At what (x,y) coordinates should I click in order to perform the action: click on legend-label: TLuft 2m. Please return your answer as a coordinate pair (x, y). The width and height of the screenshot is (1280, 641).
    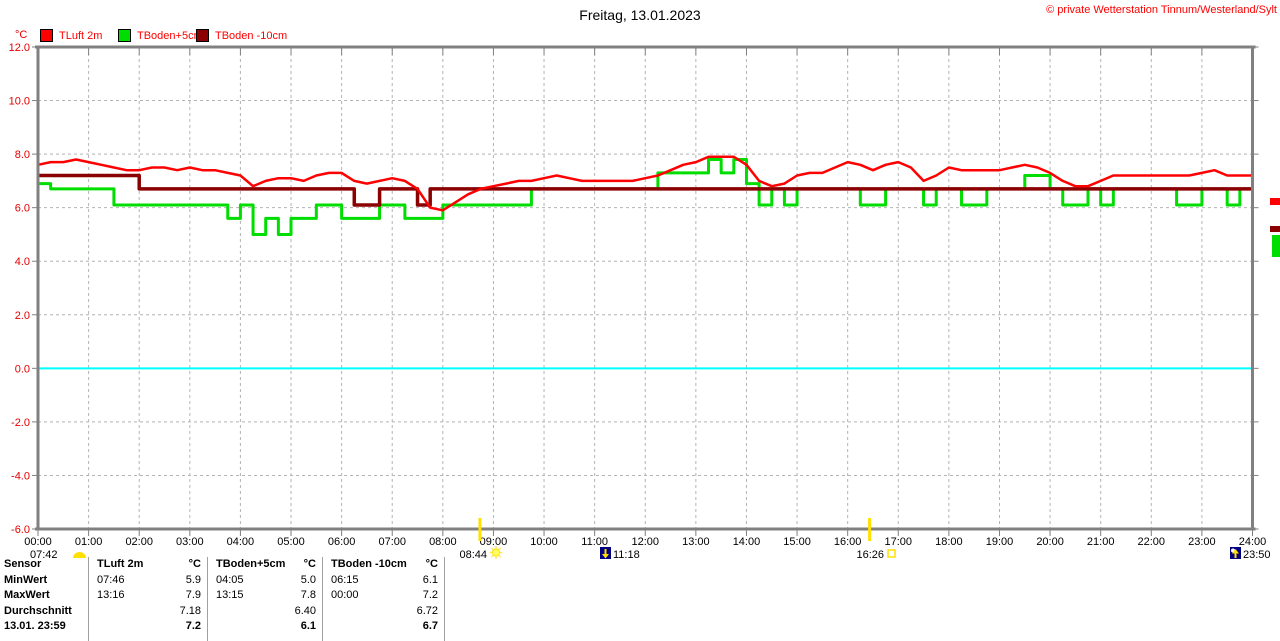
    Looking at the image, I should click on (81, 35).